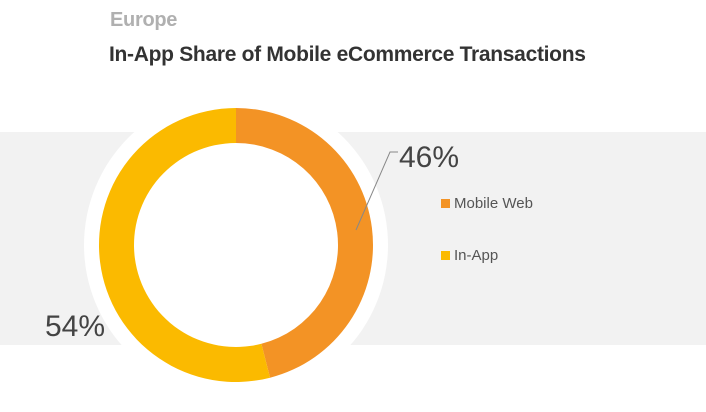 This screenshot has height=412, width=706. What do you see at coordinates (445, 255) in the screenshot?
I see `legend-swatch-in-app` at bounding box center [445, 255].